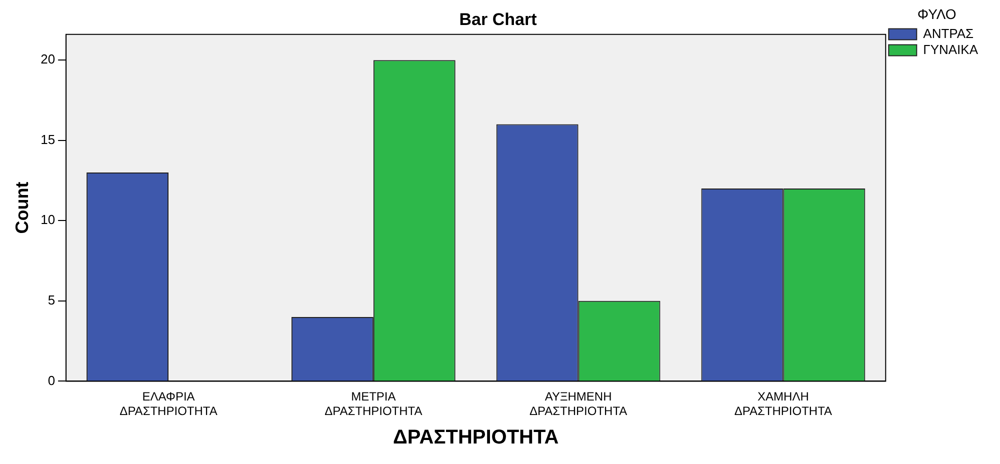 The height and width of the screenshot is (464, 1000). What do you see at coordinates (948, 33) in the screenshot?
I see `legend-label: ΑΝΤΡΑΣ` at bounding box center [948, 33].